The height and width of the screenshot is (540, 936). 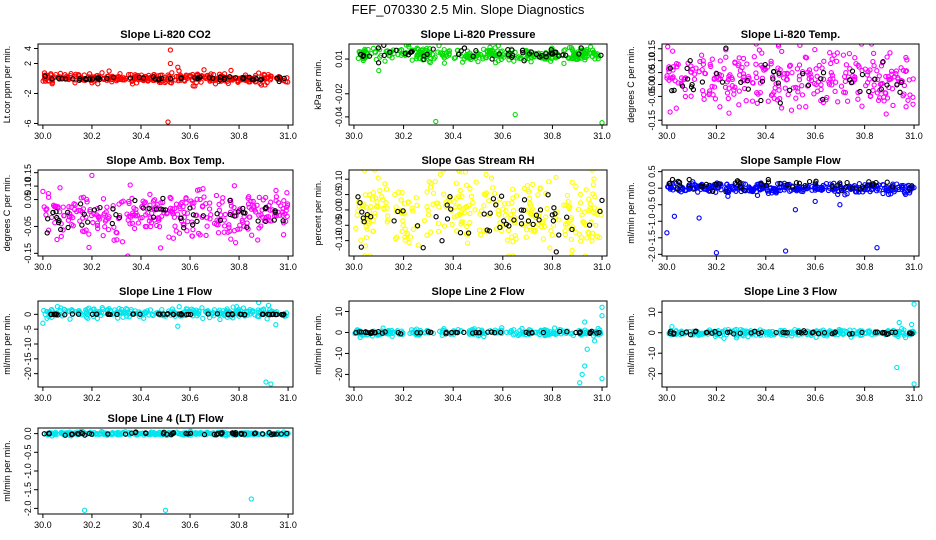 What do you see at coordinates (190, 398) in the screenshot?
I see `x-tick-label: 30.6` at bounding box center [190, 398].